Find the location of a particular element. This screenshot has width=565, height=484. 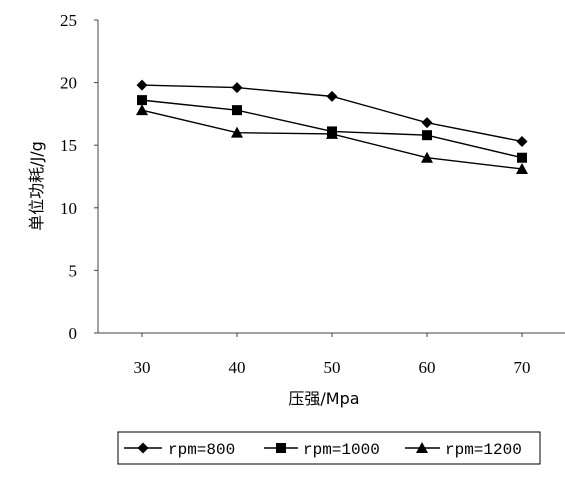

legend-label: rpm=1200 is located at coordinates (483, 450).